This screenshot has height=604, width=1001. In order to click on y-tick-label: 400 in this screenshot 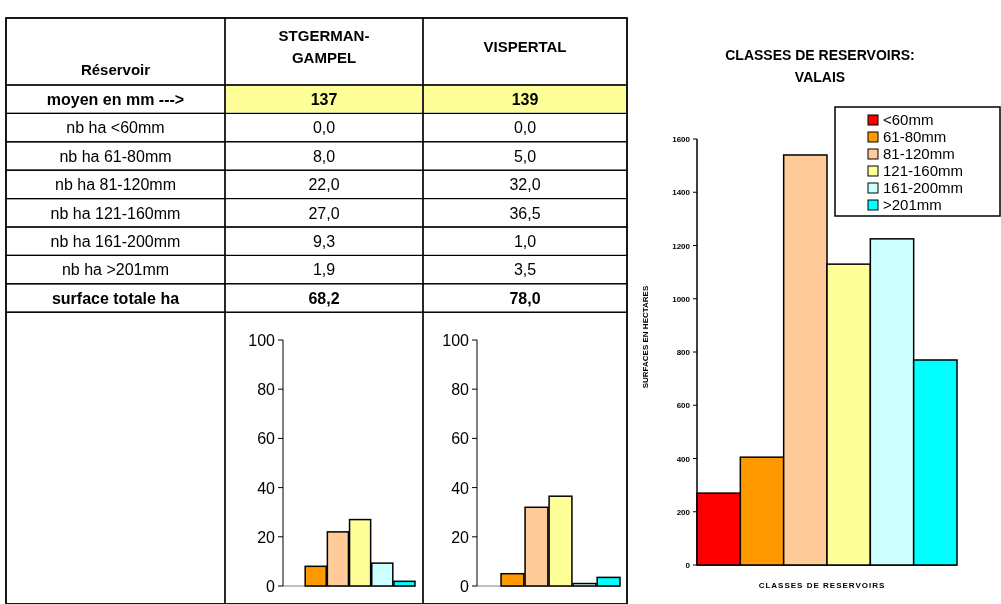, I will do `click(683, 459)`.